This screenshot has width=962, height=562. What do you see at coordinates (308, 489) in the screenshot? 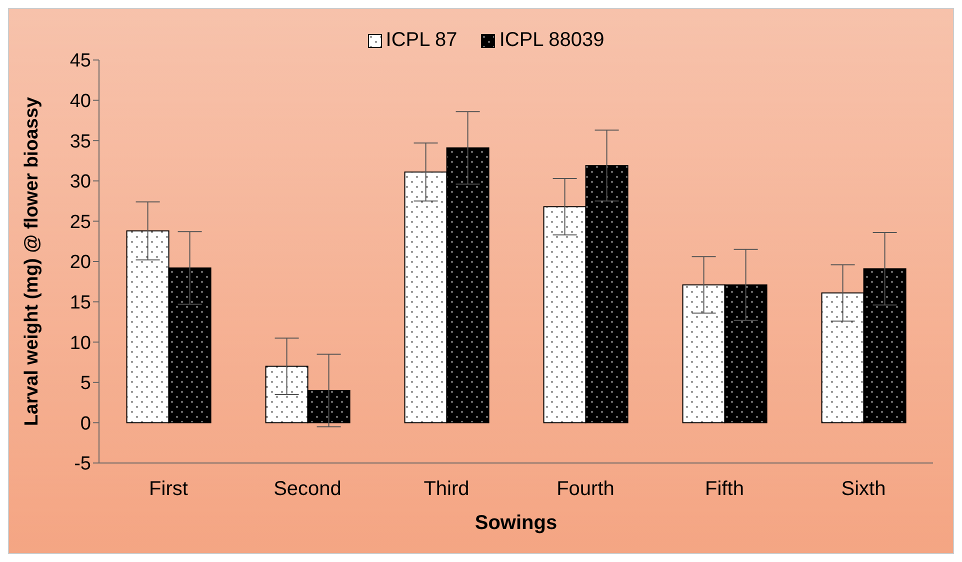
I see `x-tick-label: Second` at bounding box center [308, 489].